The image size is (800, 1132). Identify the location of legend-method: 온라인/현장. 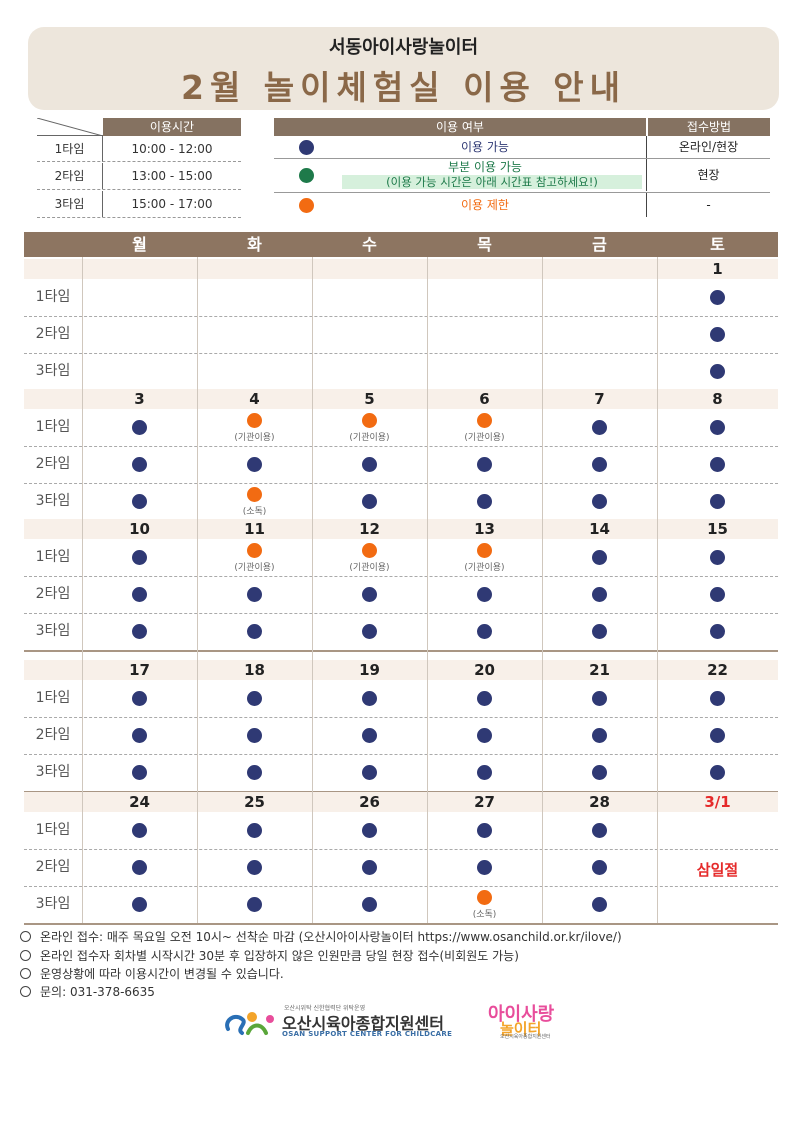
(708, 147).